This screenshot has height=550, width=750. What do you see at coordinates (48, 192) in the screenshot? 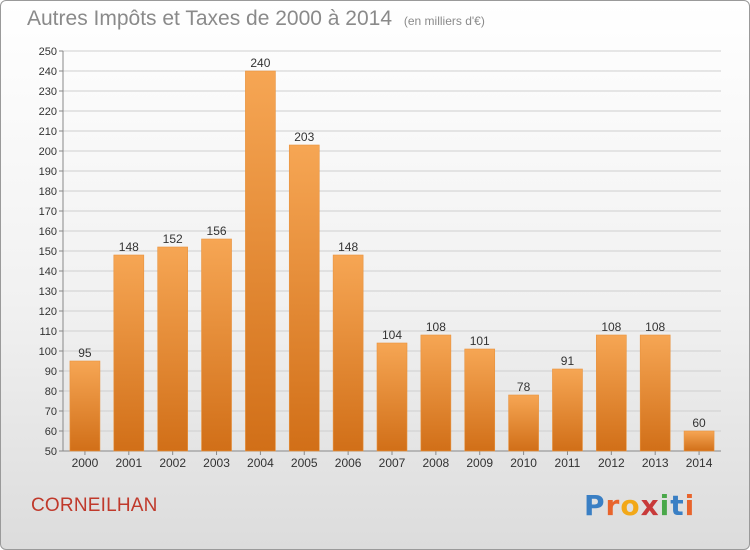
I see `y-tick-label: 180` at bounding box center [48, 192].